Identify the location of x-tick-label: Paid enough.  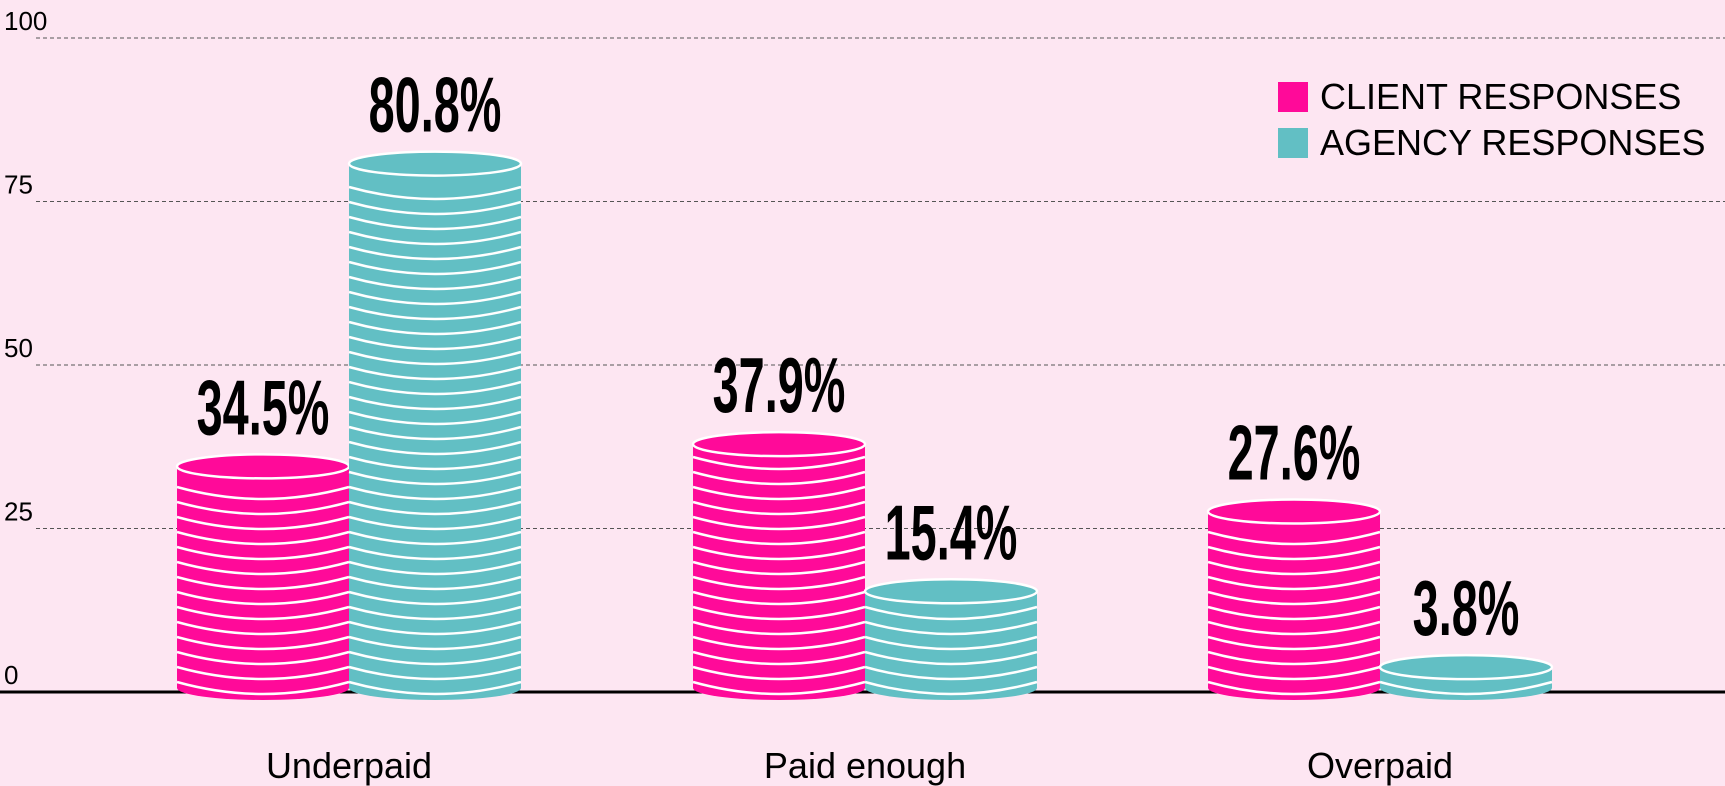
(865, 765).